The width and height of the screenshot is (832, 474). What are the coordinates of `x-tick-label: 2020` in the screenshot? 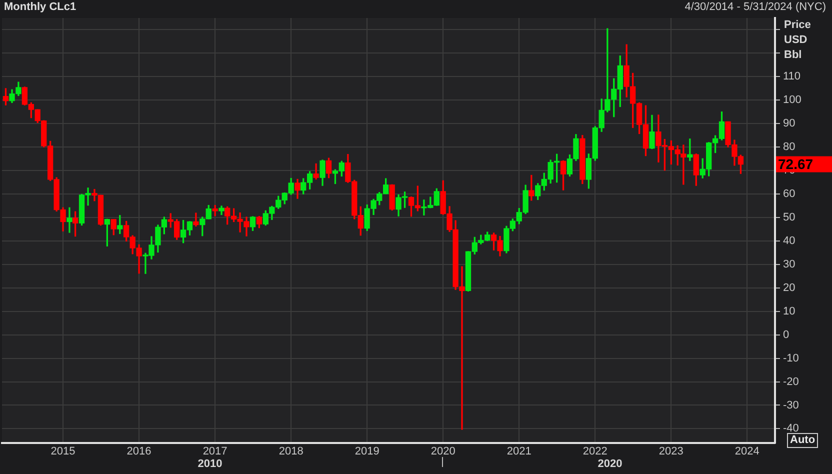 It's located at (443, 451).